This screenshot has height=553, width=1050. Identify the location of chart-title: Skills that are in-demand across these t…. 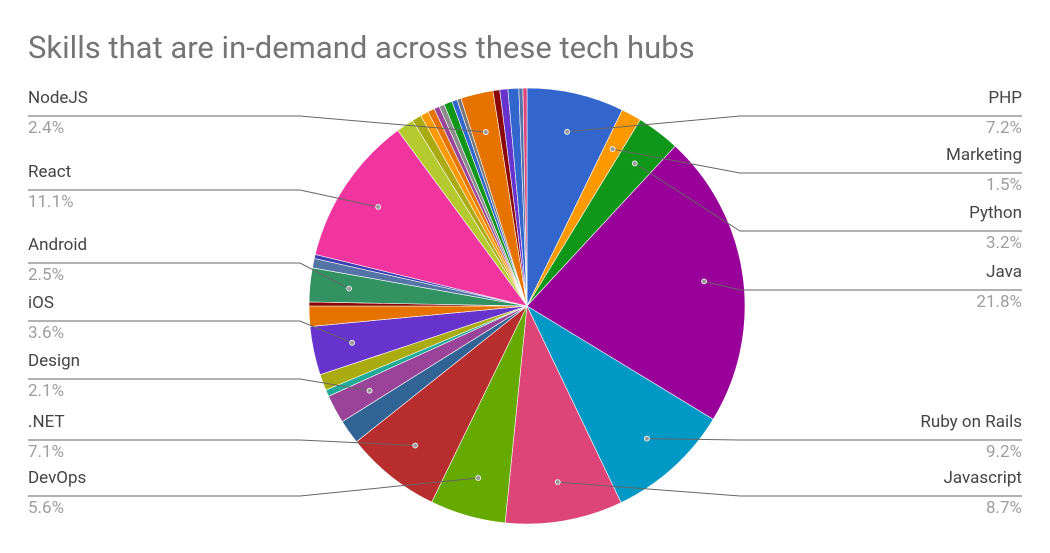
(361, 47).